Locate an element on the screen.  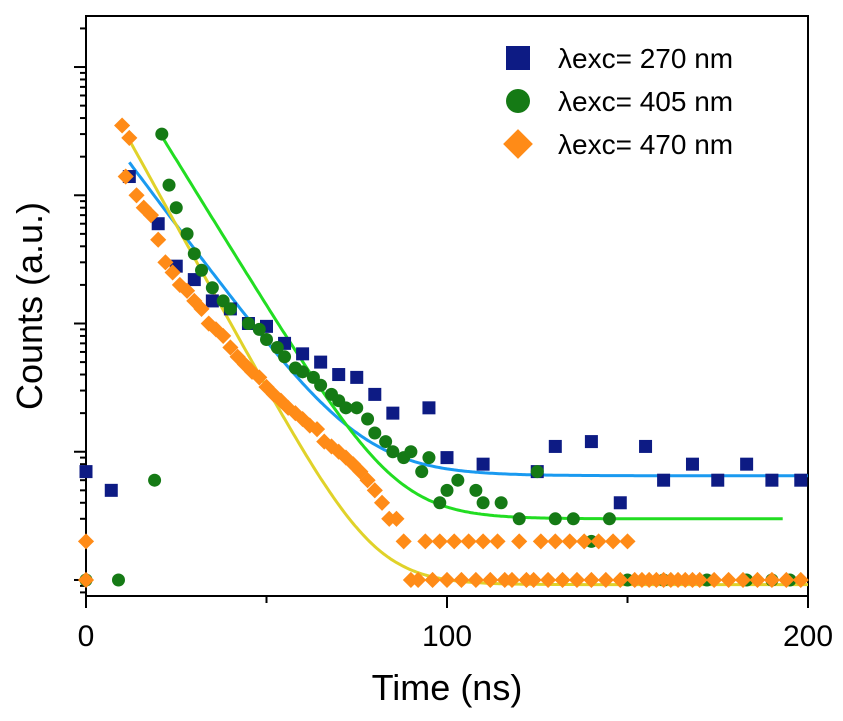
legend-marker-diamond is located at coordinates (518, 144).